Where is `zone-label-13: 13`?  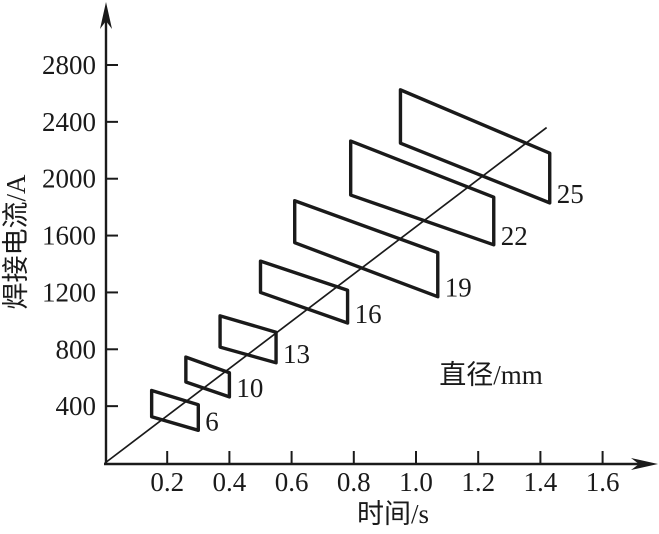 zone-label-13: 13 is located at coordinates (296, 354).